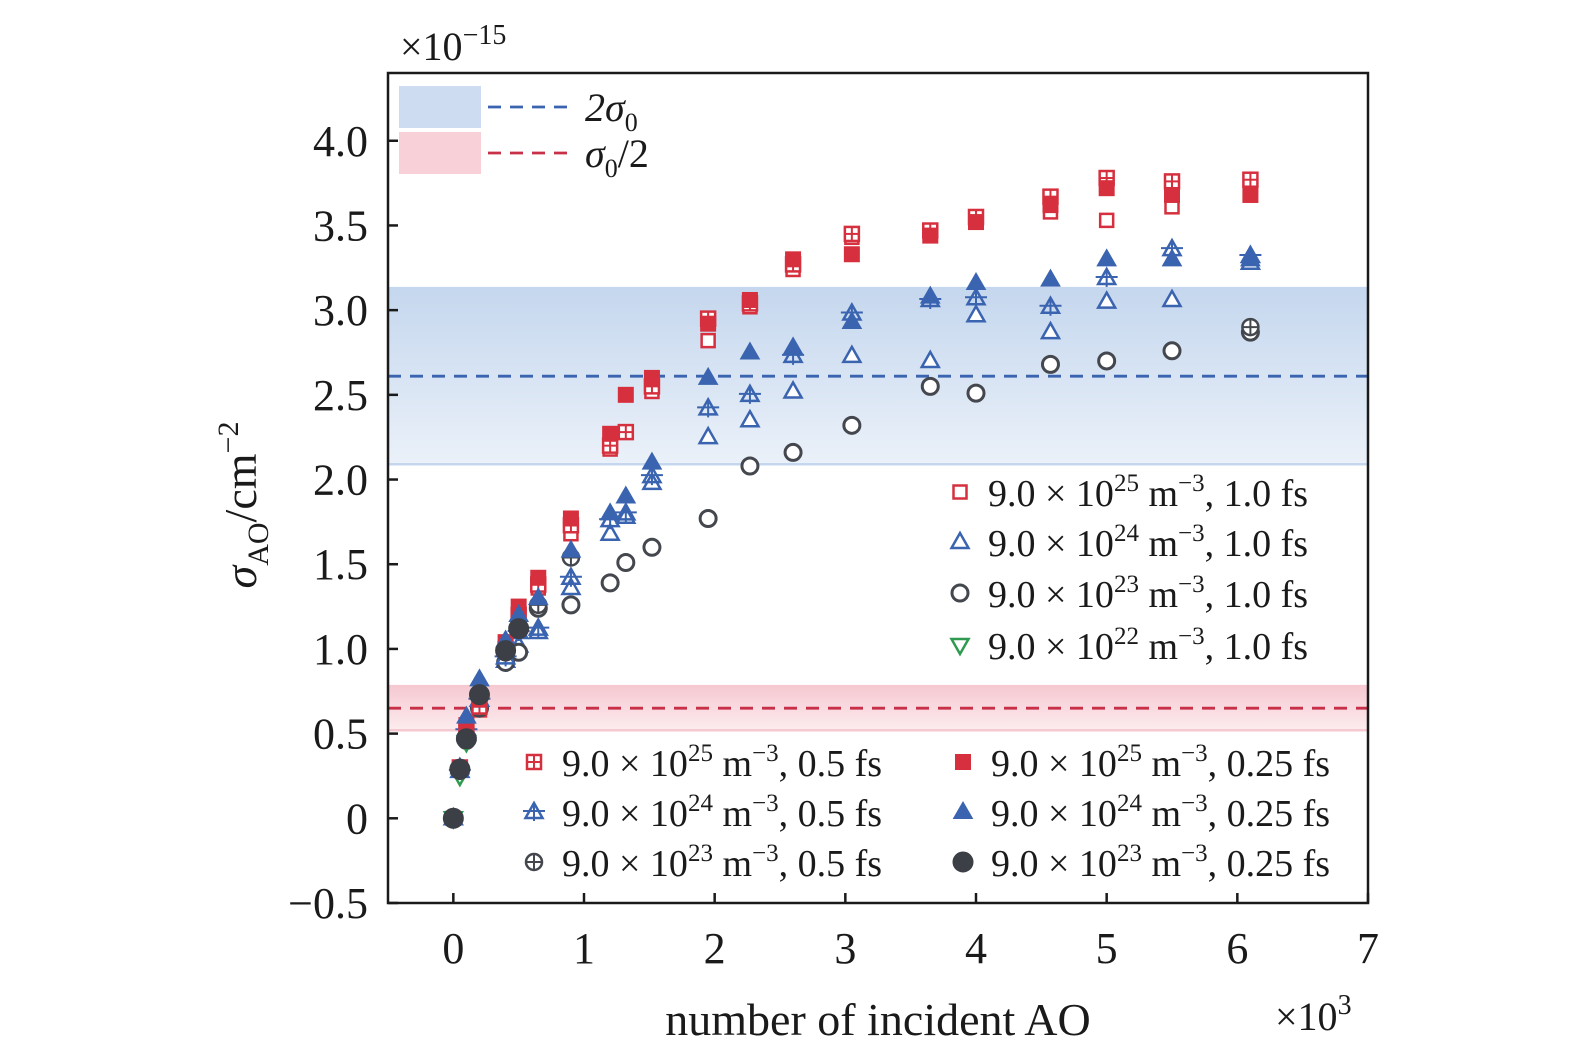 This screenshot has width=1575, height=1058. I want to click on legend-entry-8: 9.0 × 1024 m−3, 0.25 fs, so click(1141, 812).